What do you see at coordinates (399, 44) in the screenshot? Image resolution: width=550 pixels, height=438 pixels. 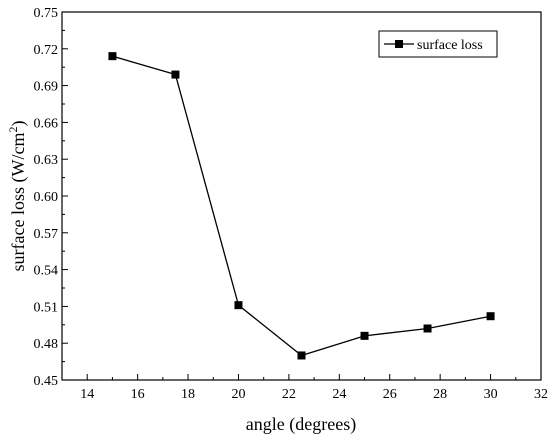 I see `legend-marker` at bounding box center [399, 44].